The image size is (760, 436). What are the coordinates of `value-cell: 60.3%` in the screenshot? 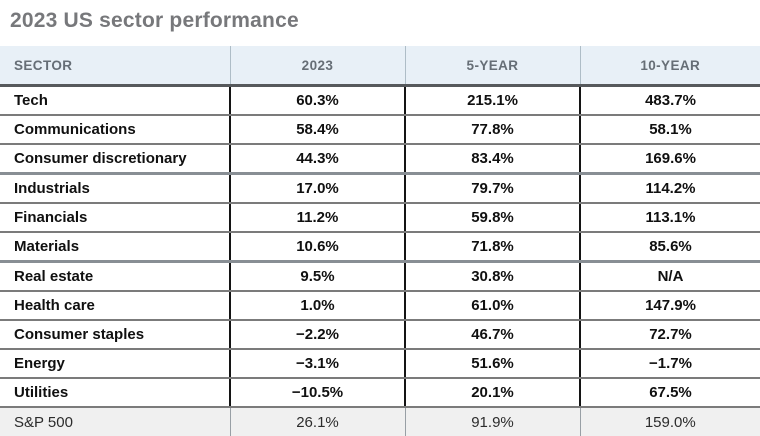 It's located at (317, 100).